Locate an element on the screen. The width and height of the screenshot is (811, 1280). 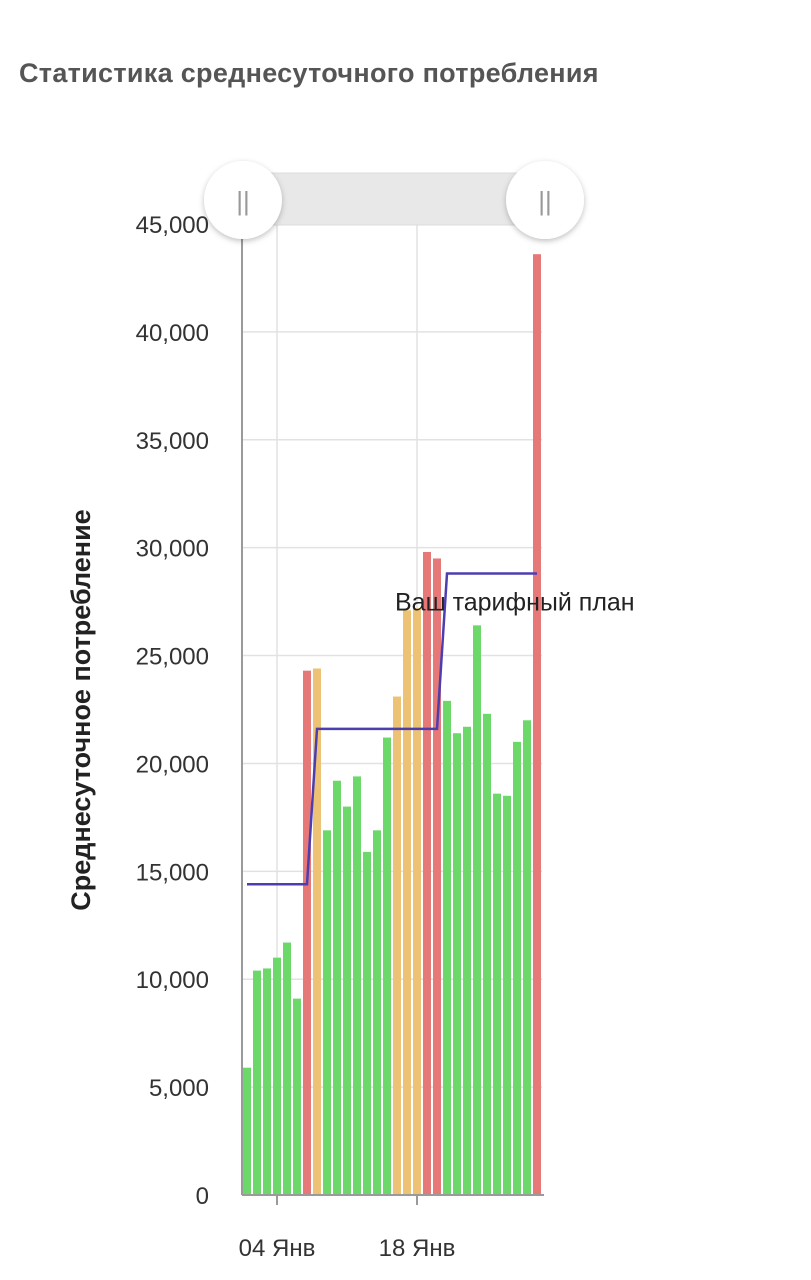
y-tick-label: 30,000 is located at coordinates (172, 549).